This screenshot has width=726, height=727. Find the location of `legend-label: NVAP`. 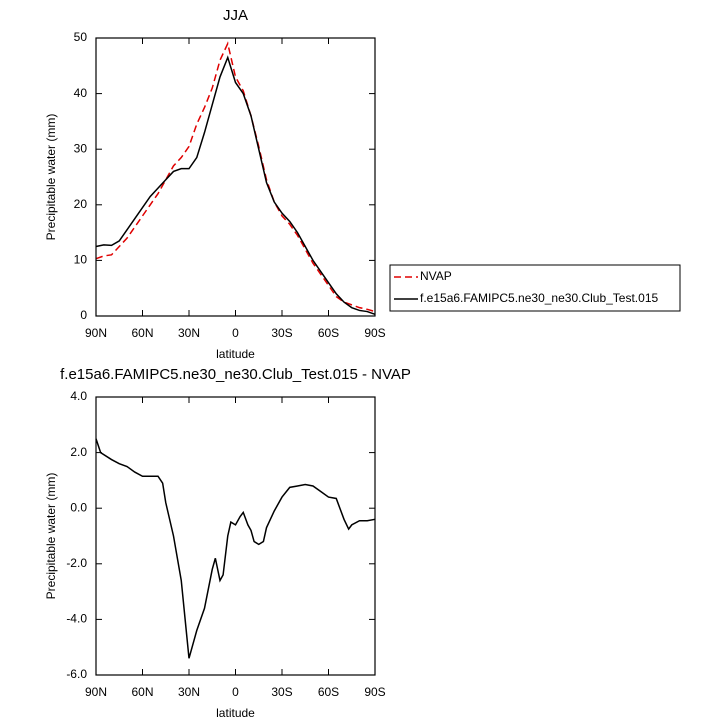

legend-label: NVAP is located at coordinates (436, 276).